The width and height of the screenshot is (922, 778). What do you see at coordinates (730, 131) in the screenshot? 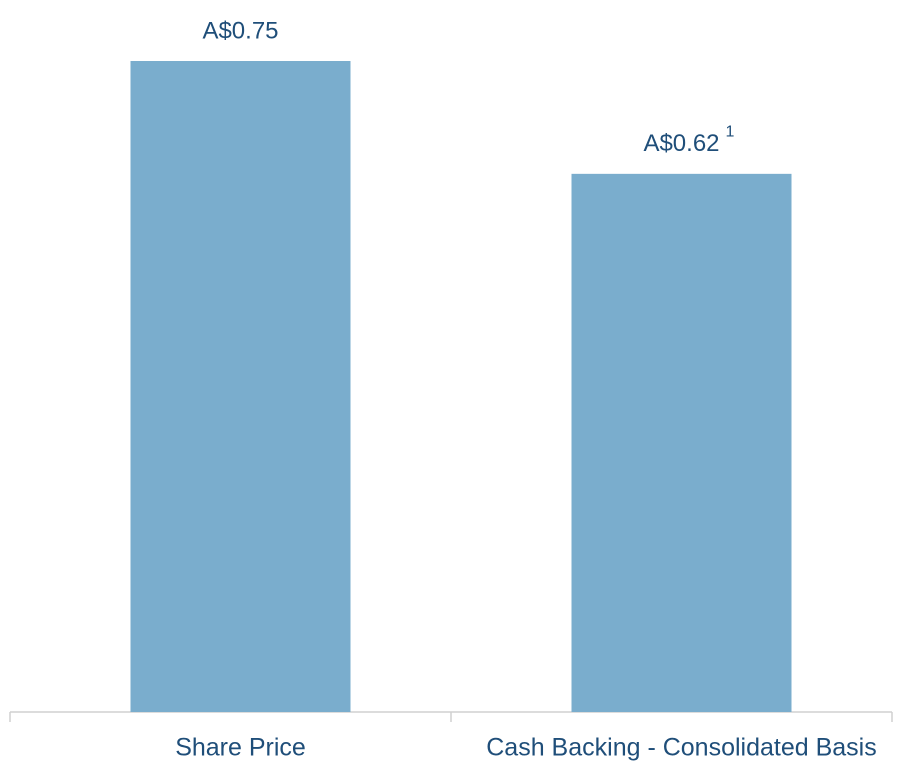
I see `footnote-marker: 1` at bounding box center [730, 131].